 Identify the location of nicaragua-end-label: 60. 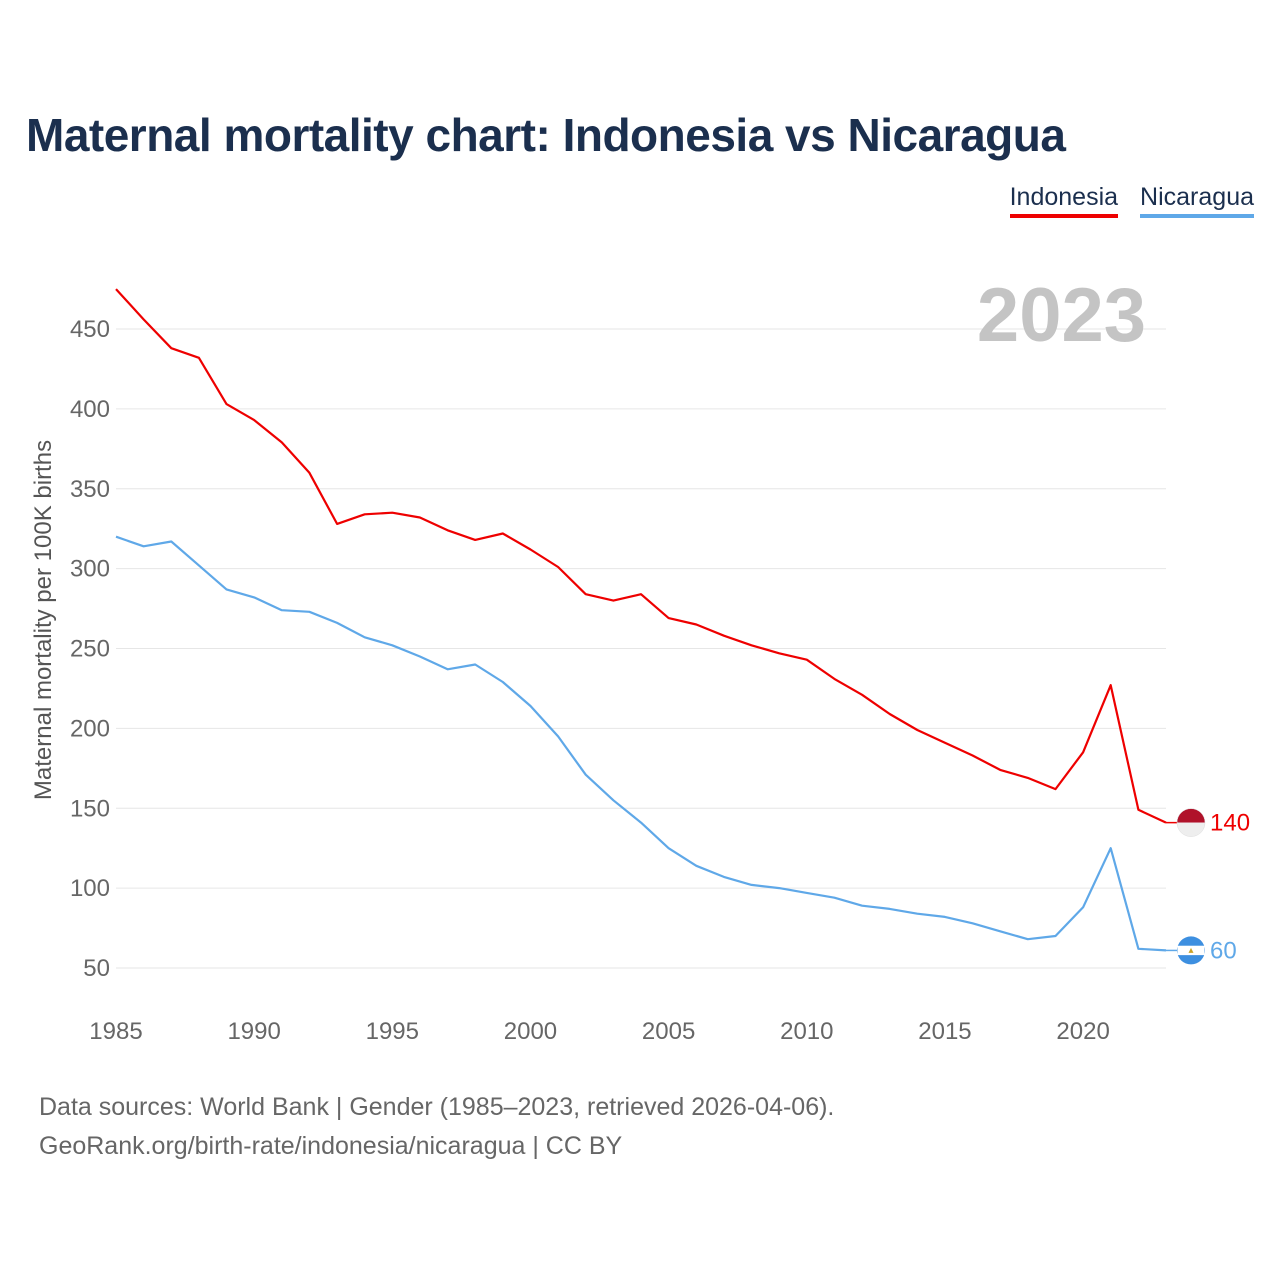
(1223, 950).